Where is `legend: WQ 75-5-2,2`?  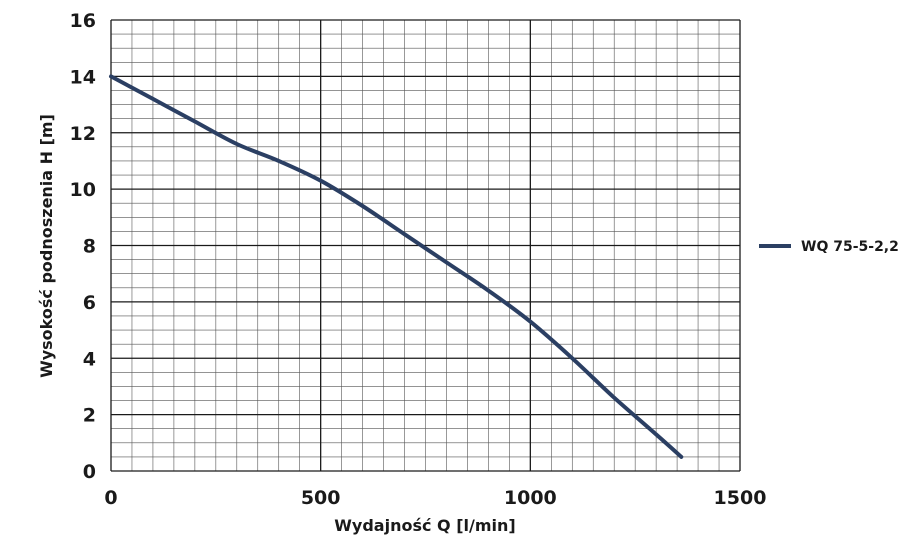
legend: WQ 75-5-2,2 is located at coordinates (829, 247).